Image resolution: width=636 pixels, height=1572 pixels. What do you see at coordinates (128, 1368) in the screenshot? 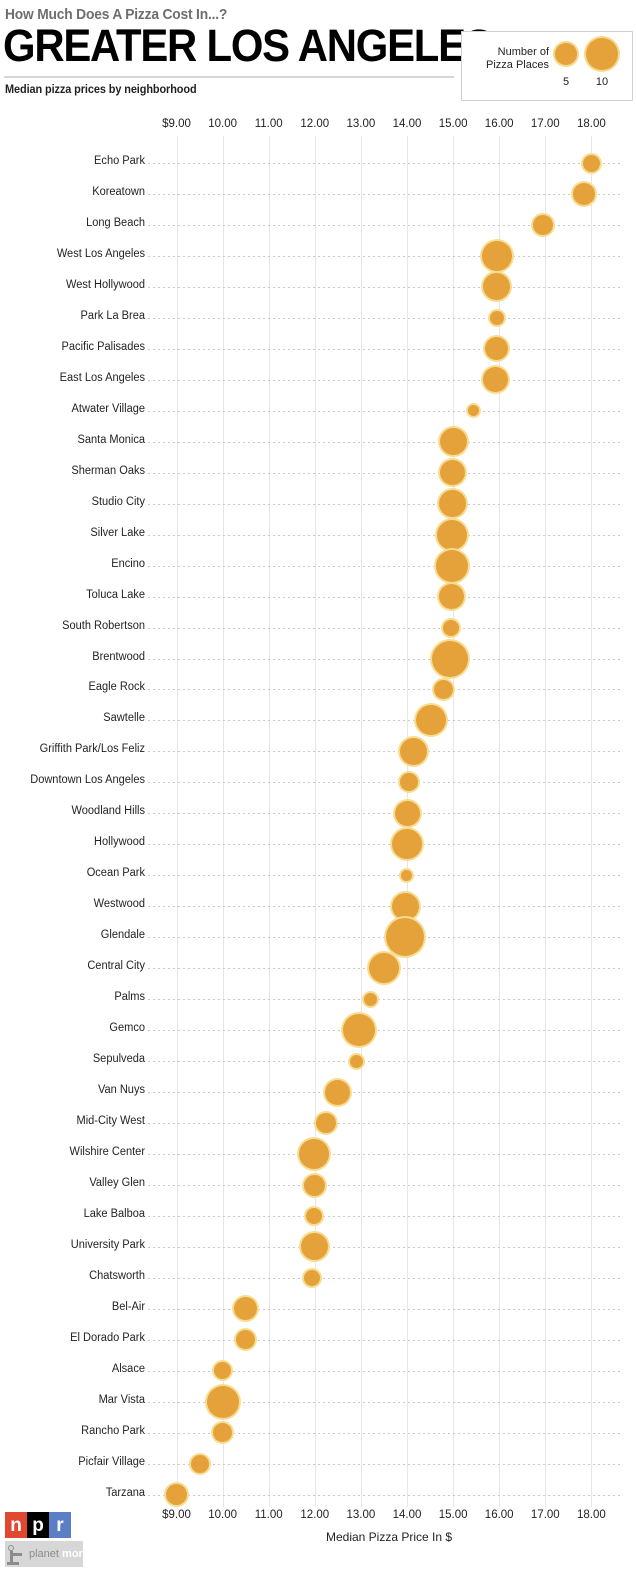
I see `neighborhood-label: Alsace` at bounding box center [128, 1368].